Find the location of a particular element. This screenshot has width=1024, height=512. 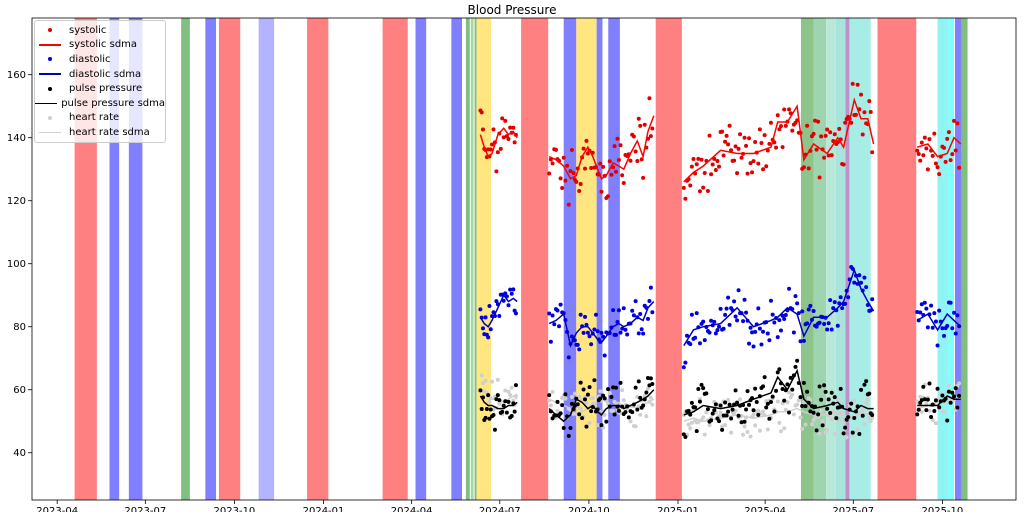

legend-line-marker is located at coordinates (46, 103).